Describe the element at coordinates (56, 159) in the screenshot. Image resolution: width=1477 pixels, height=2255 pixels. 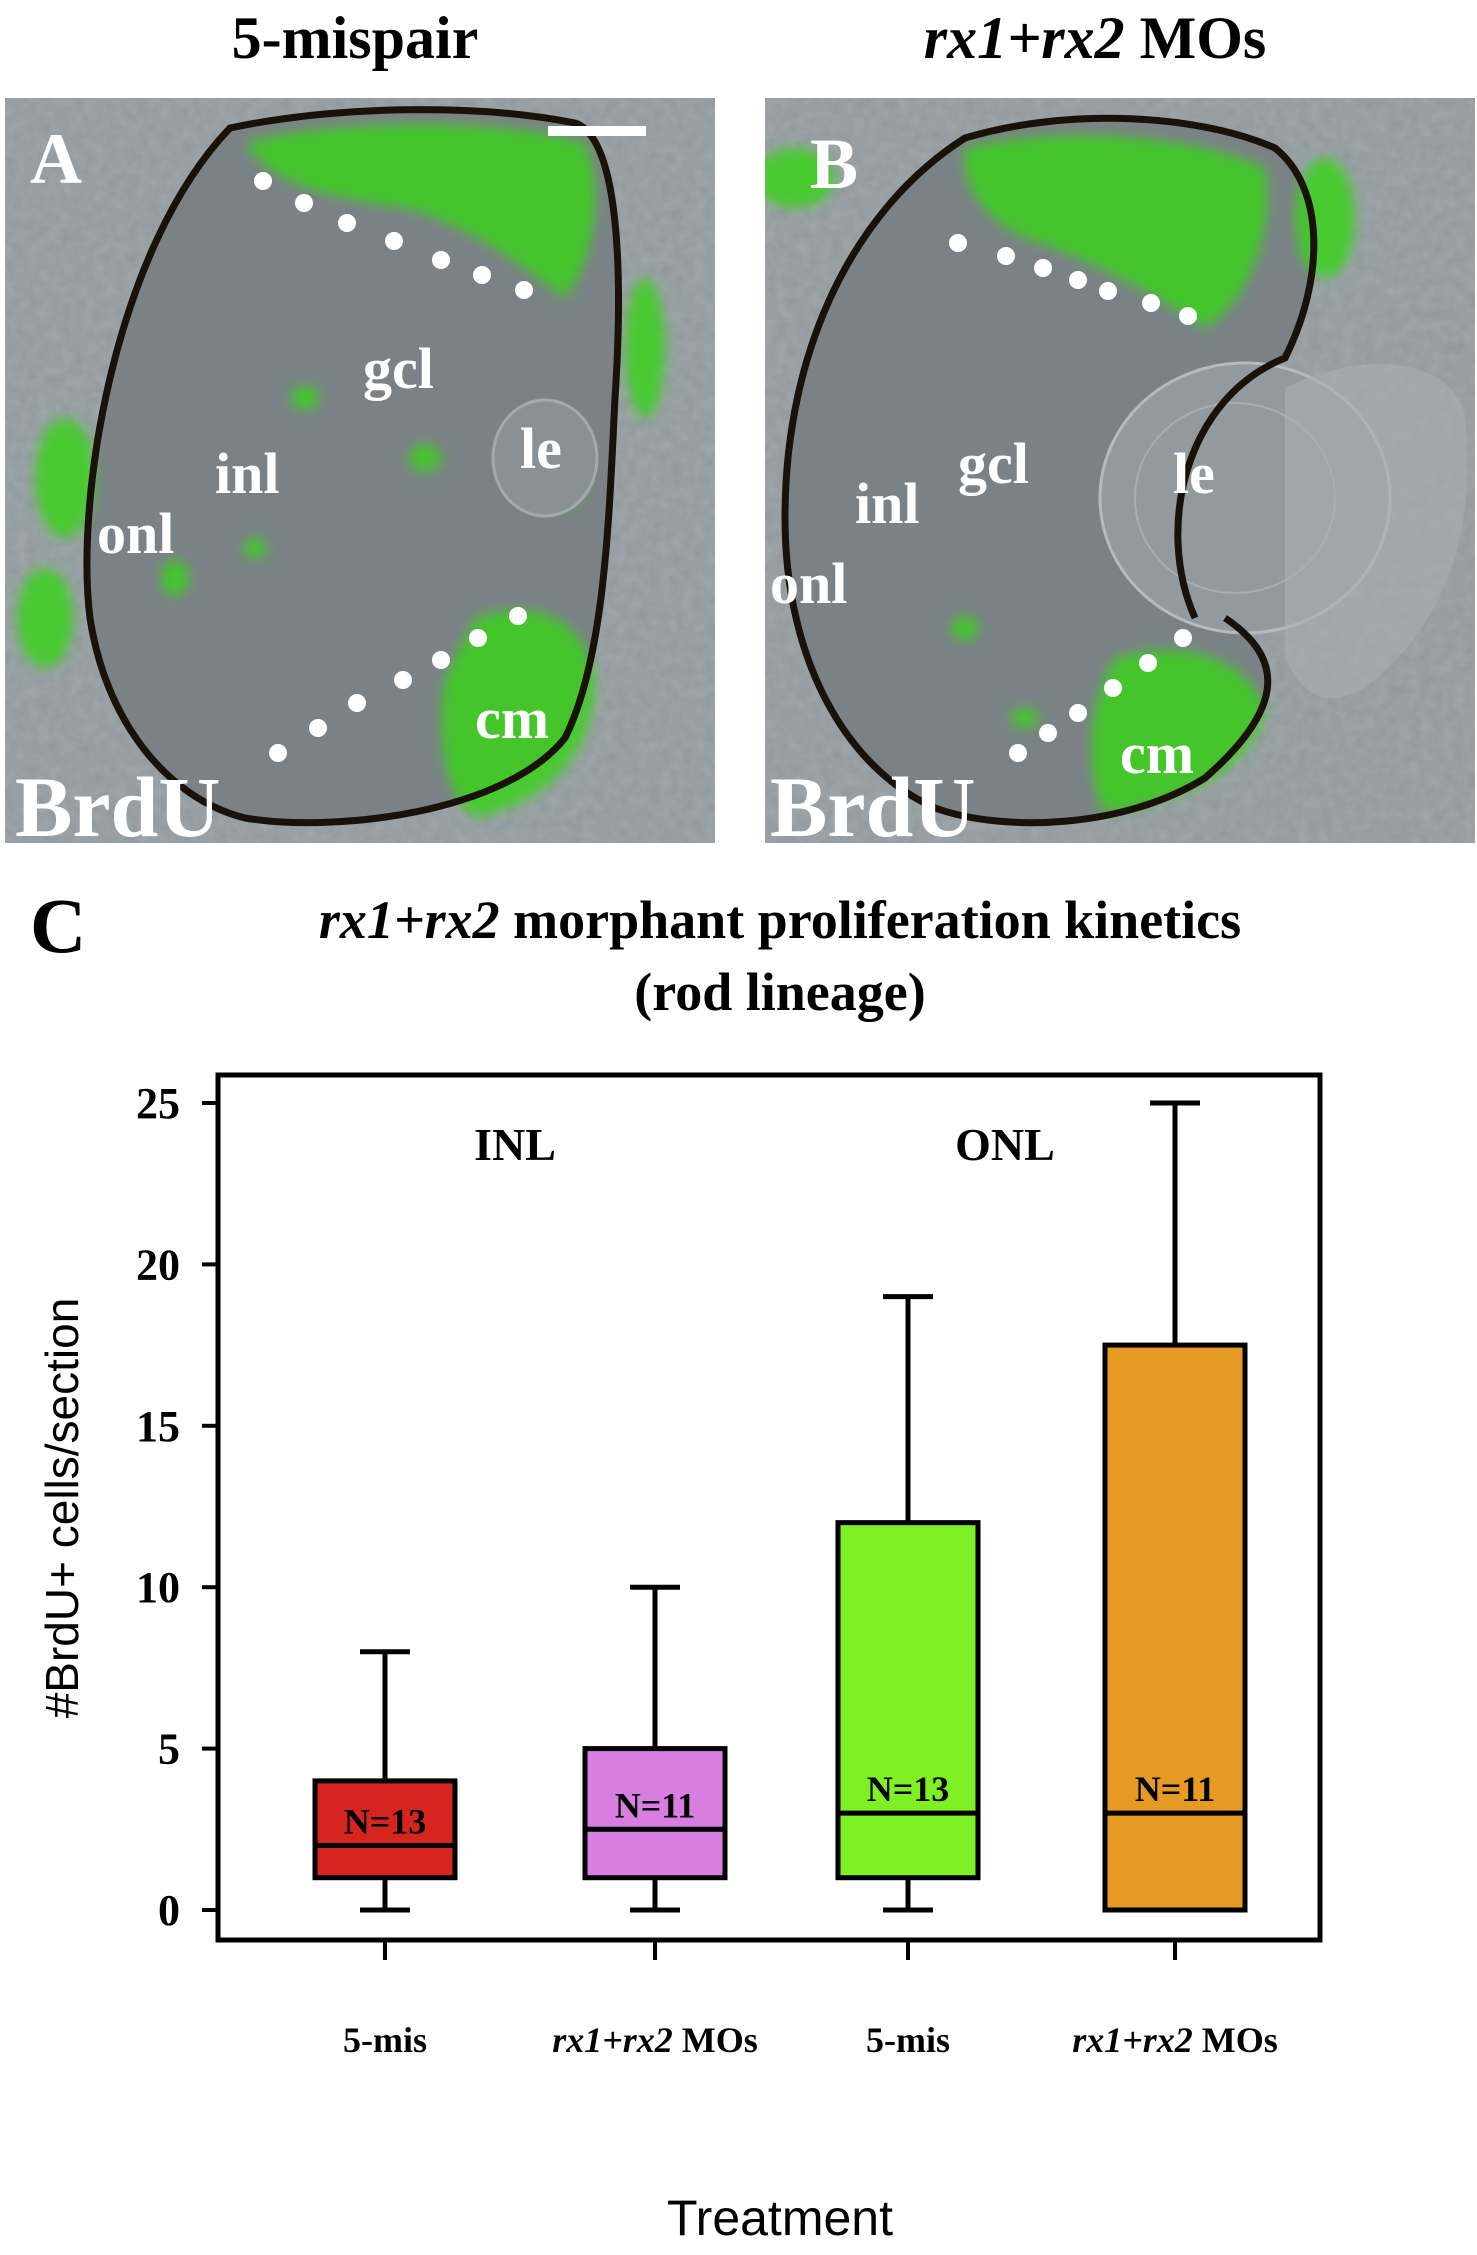
I see `panel-a-letter: A` at that location.